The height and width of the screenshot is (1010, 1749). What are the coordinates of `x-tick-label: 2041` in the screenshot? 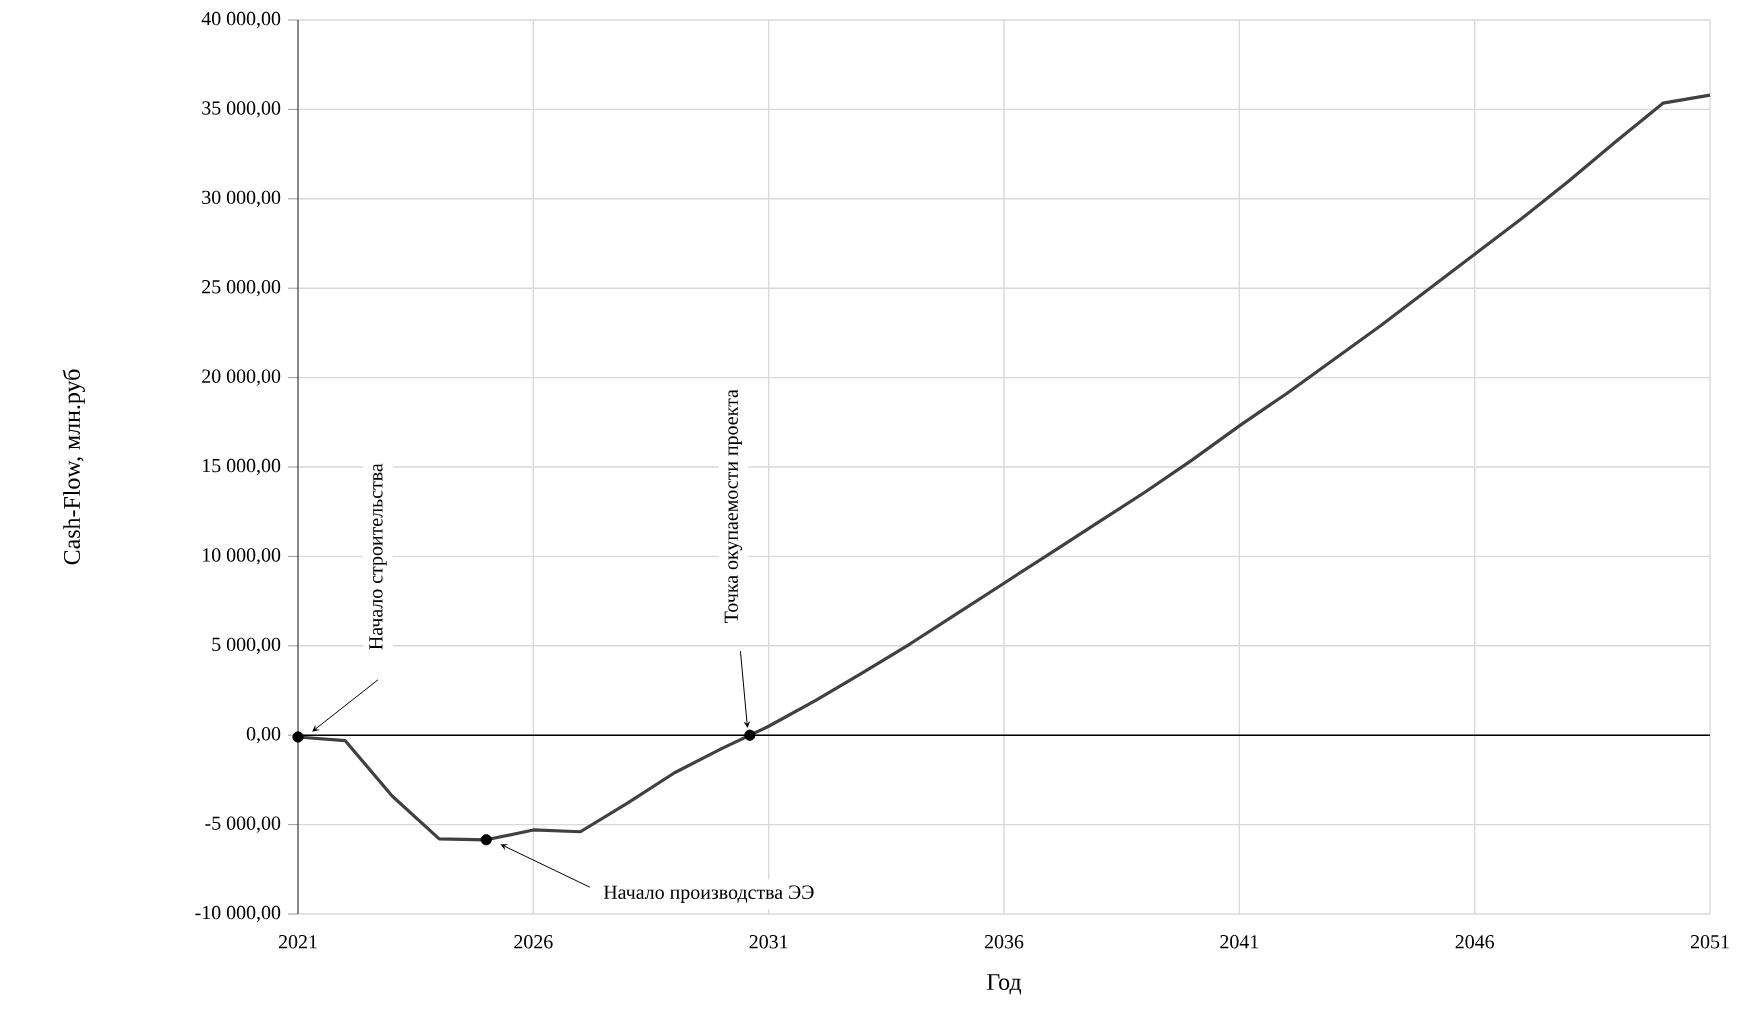 It's located at (1239, 942).